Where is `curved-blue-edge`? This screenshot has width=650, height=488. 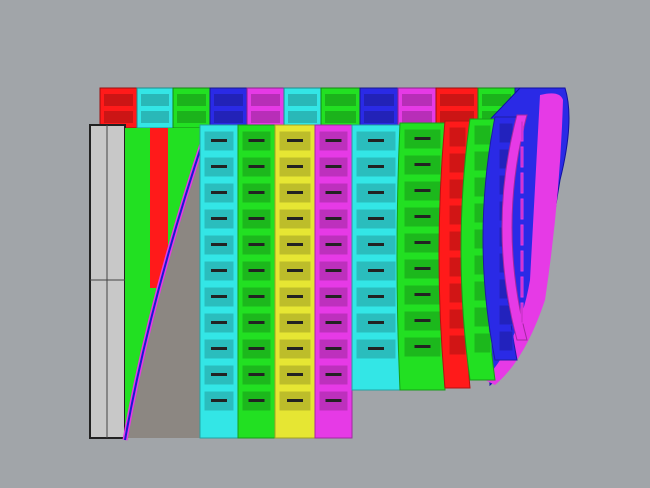
curved-blue-edge is located at coordinates (165, 287).